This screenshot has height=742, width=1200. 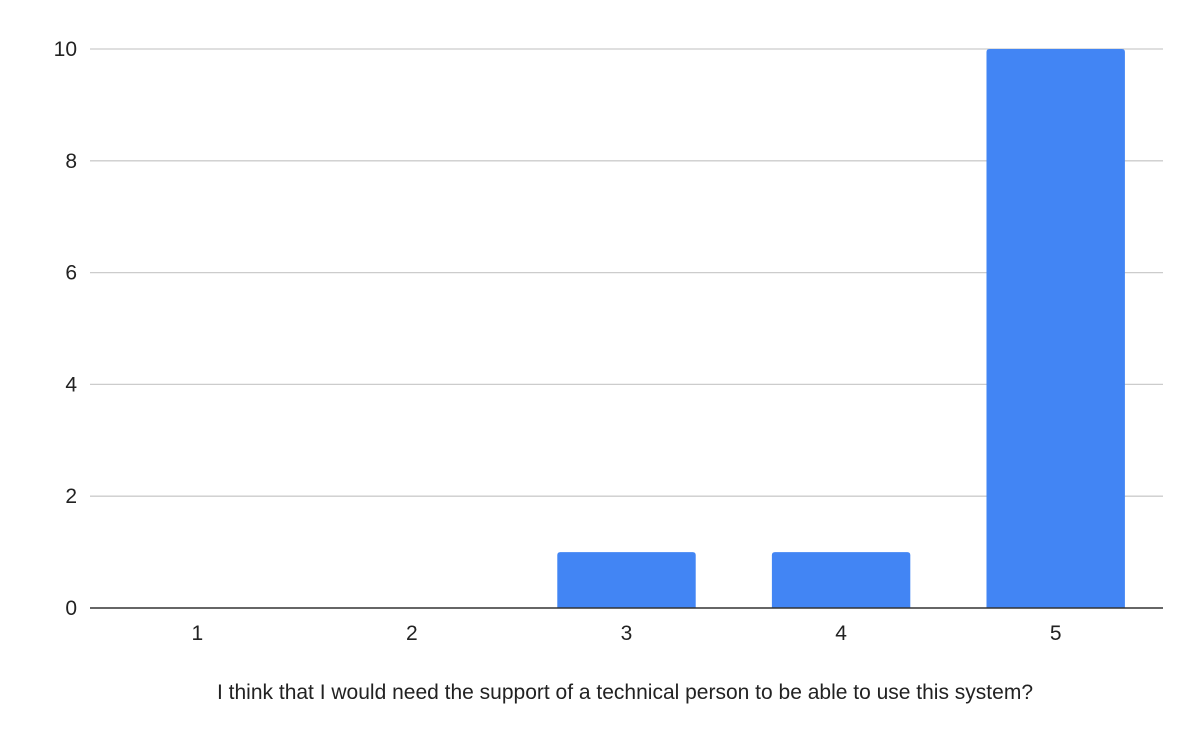 I want to click on x-tick-label-5: 5, so click(x=1056, y=633).